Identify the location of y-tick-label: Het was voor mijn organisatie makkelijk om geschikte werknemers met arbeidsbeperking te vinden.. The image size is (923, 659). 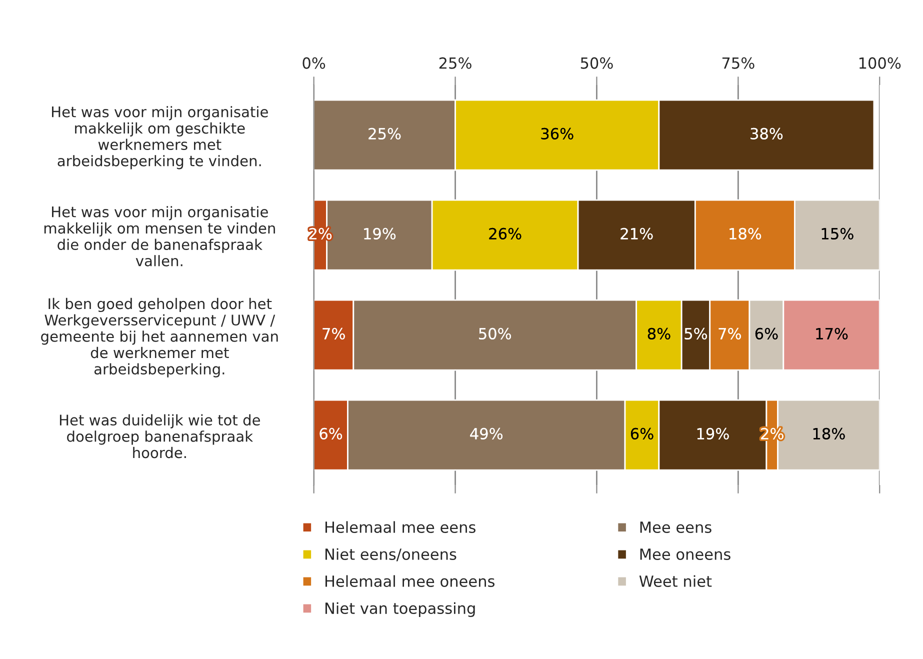
(160, 138).